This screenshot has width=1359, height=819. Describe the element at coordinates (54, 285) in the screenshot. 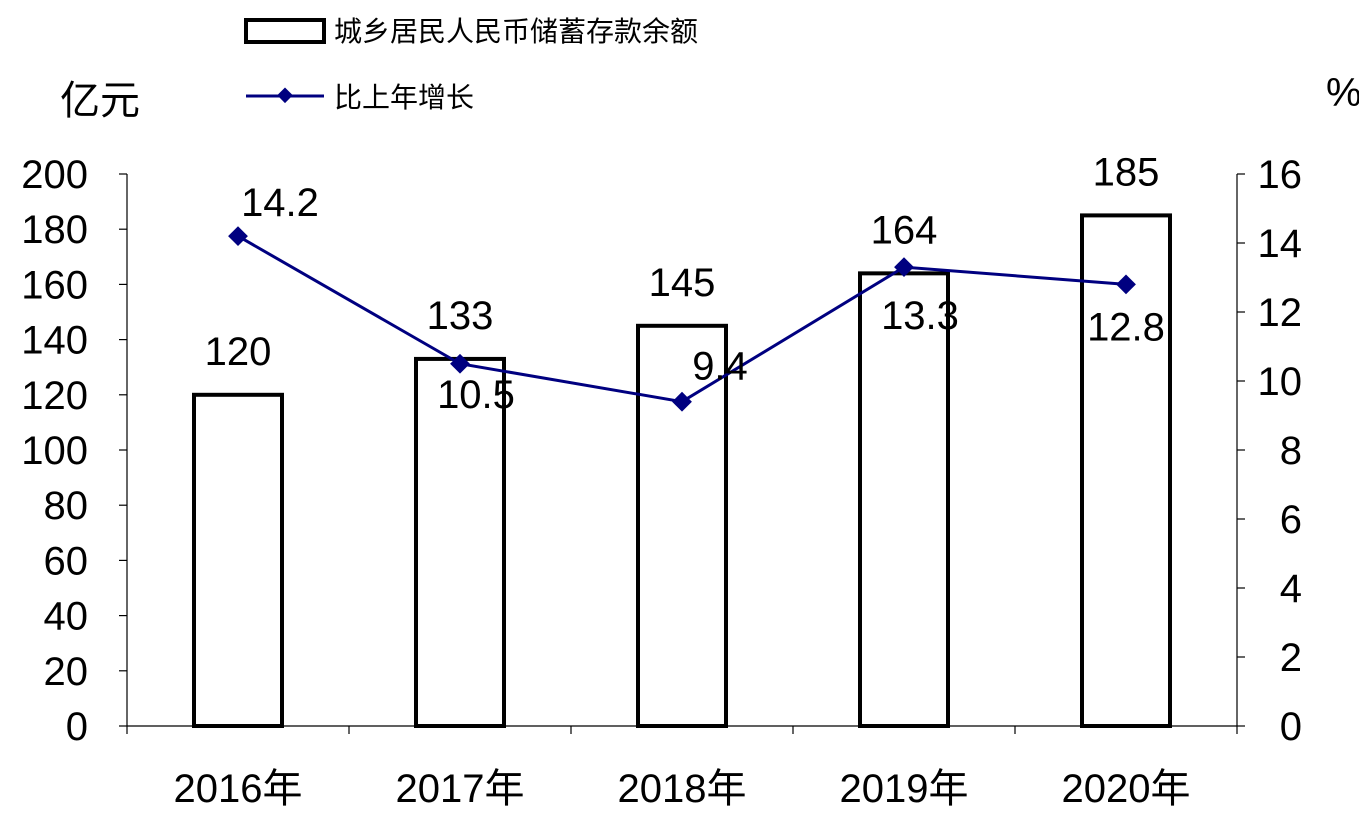

I see `left-axis-tick-label: 160` at that location.